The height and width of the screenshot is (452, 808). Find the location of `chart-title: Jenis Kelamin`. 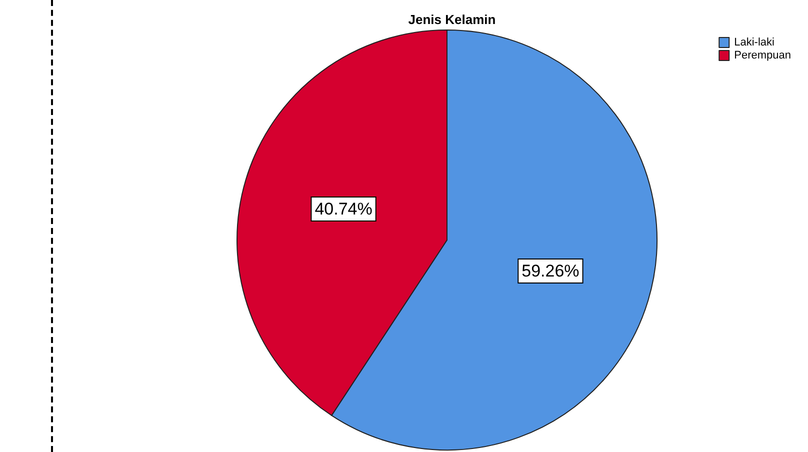

chart-title: Jenis Kelamin is located at coordinates (452, 19).